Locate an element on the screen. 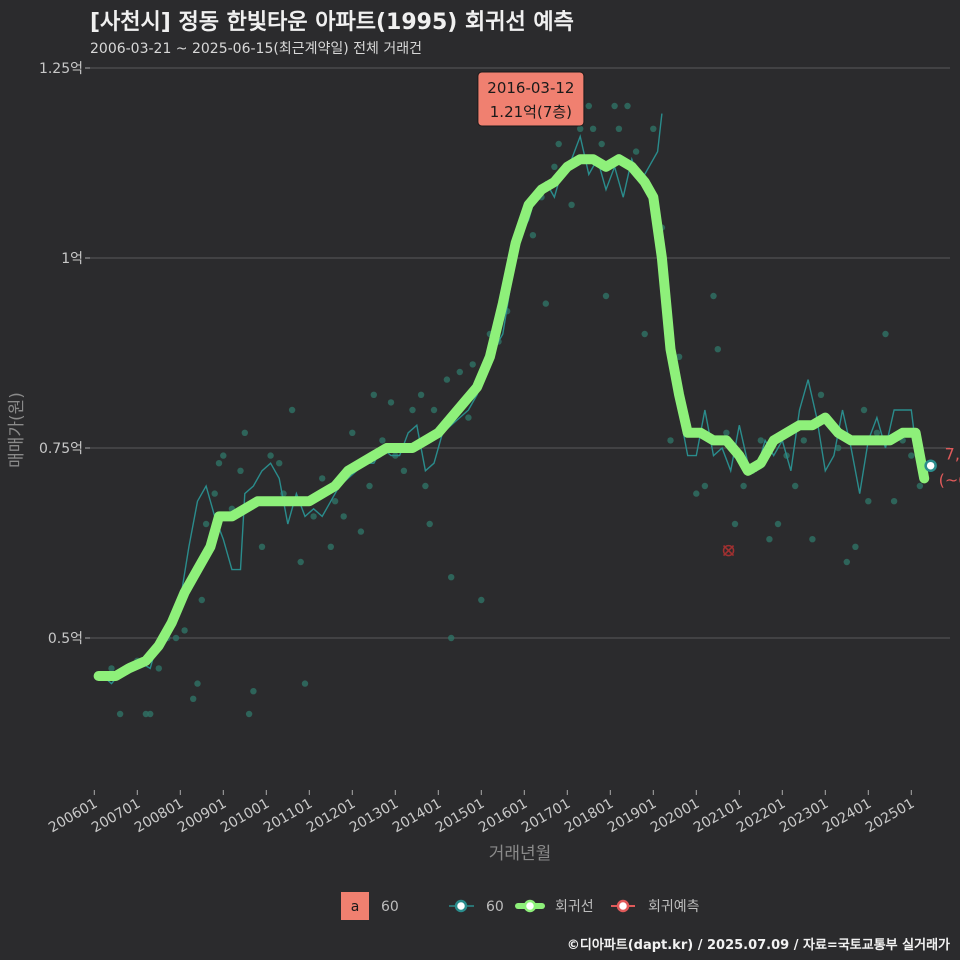  y-axis-title: 매매가(원) is located at coordinates (17, 430).